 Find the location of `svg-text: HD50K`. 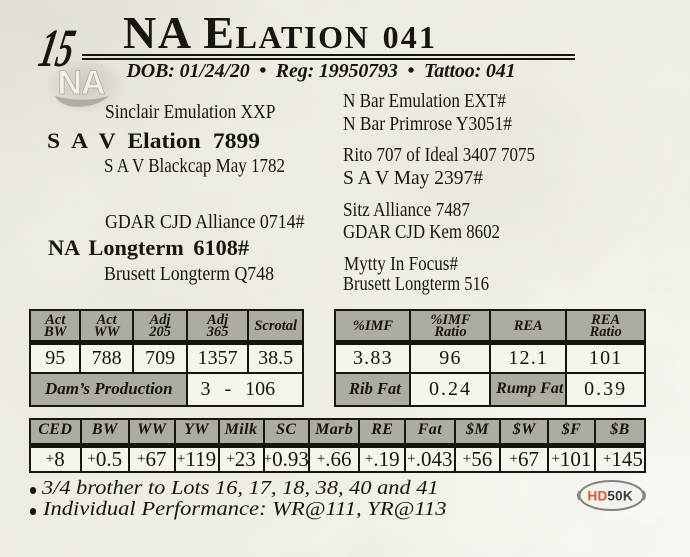

svg-text: HD50K is located at coordinates (610, 496).